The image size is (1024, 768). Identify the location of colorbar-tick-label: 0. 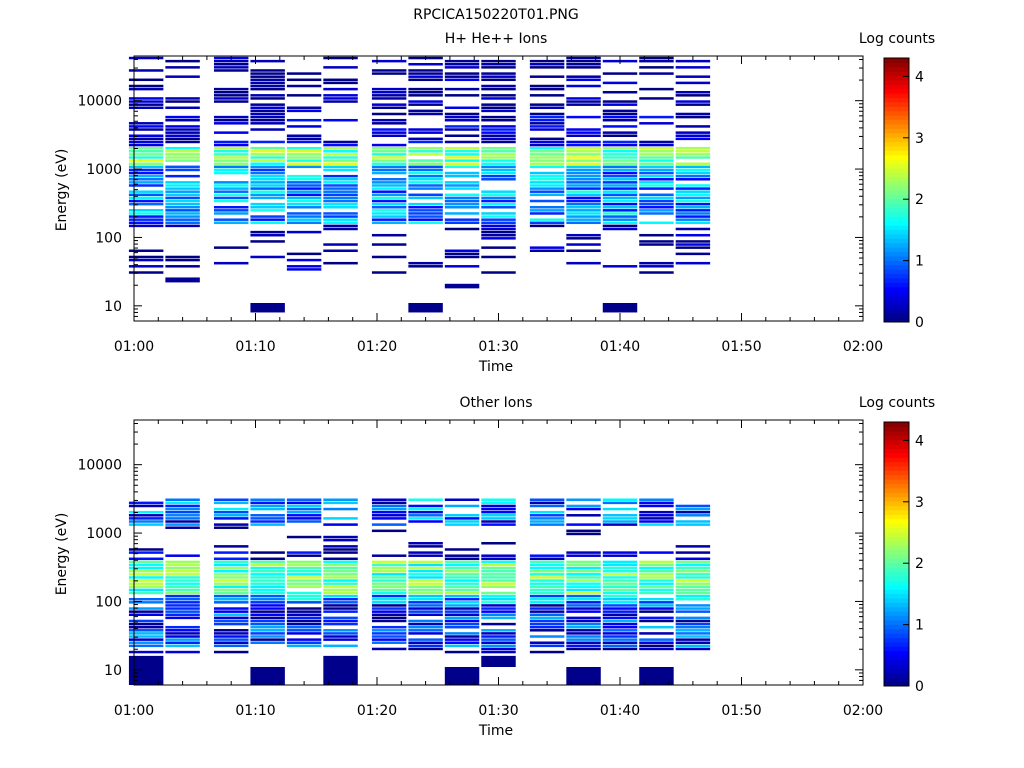
(919, 323).